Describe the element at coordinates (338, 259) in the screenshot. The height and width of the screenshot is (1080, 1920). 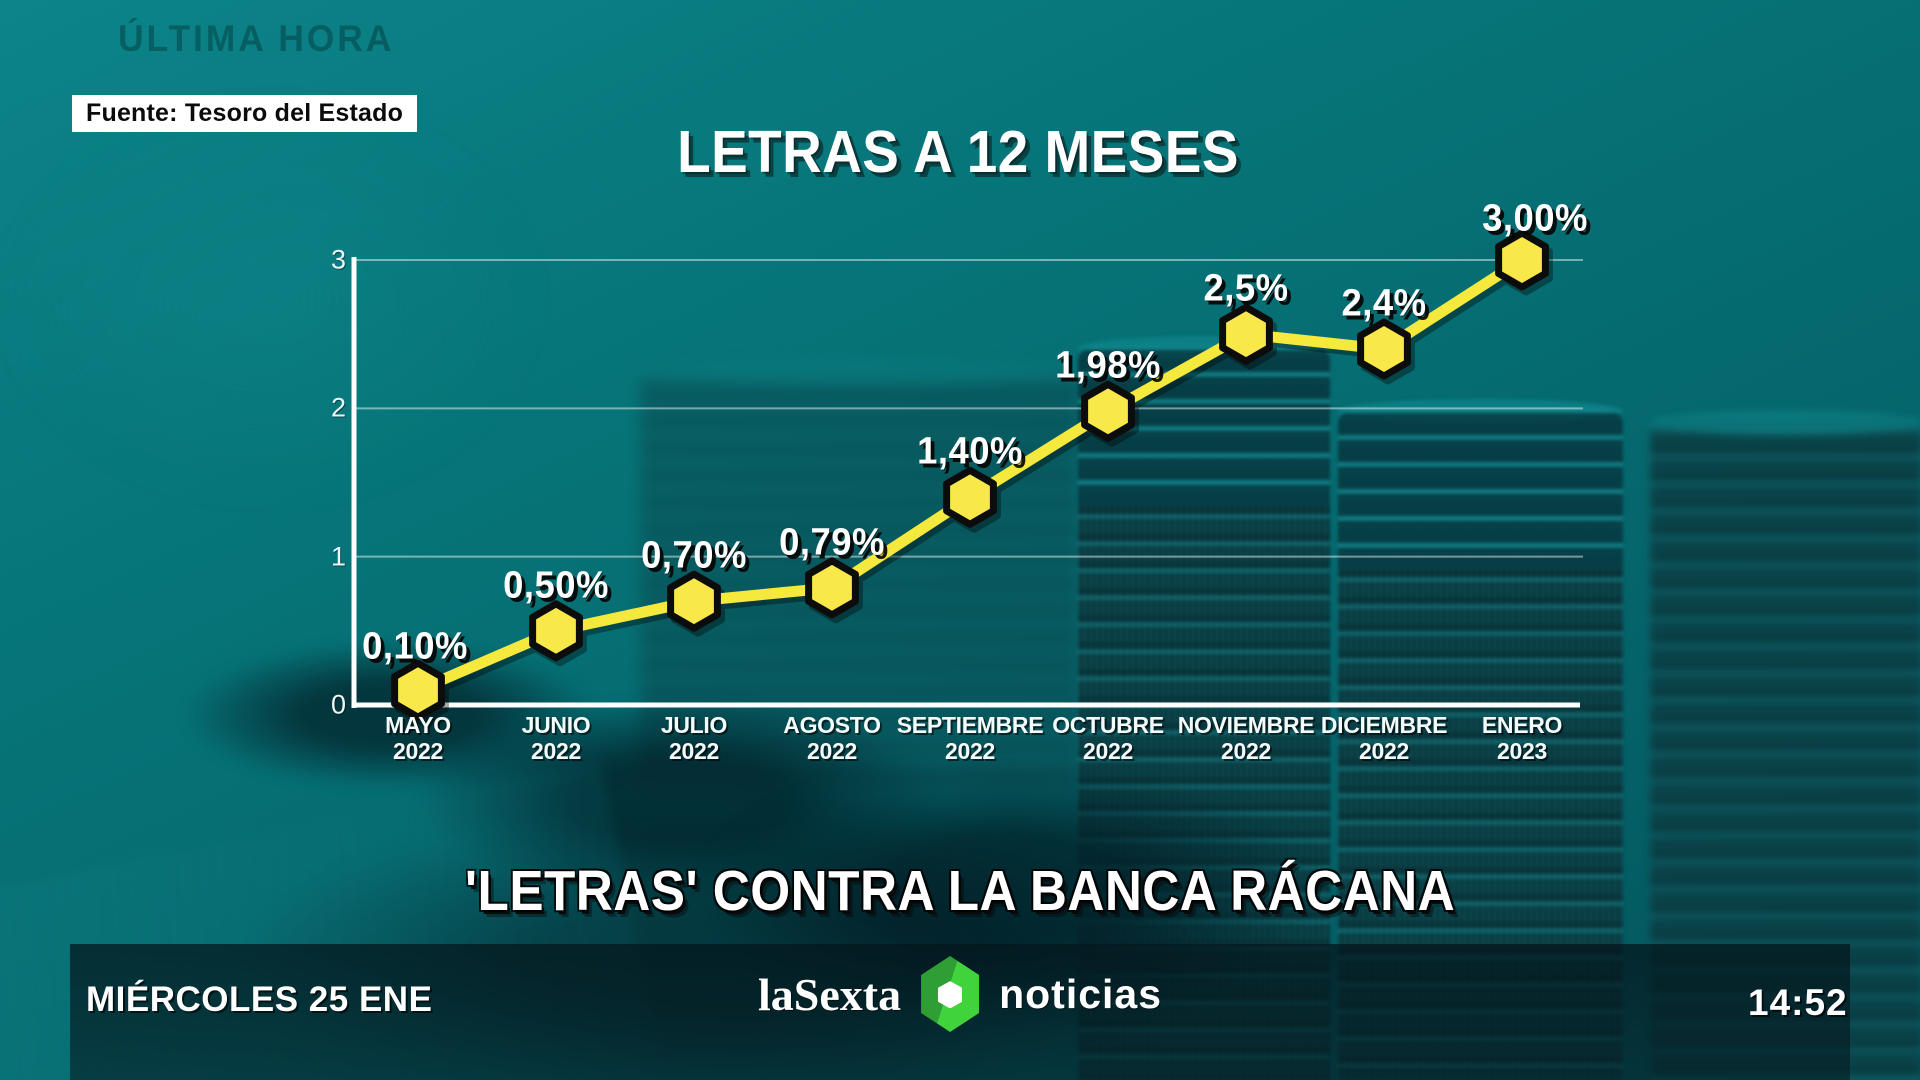
I see `y-tick-label: 3` at that location.